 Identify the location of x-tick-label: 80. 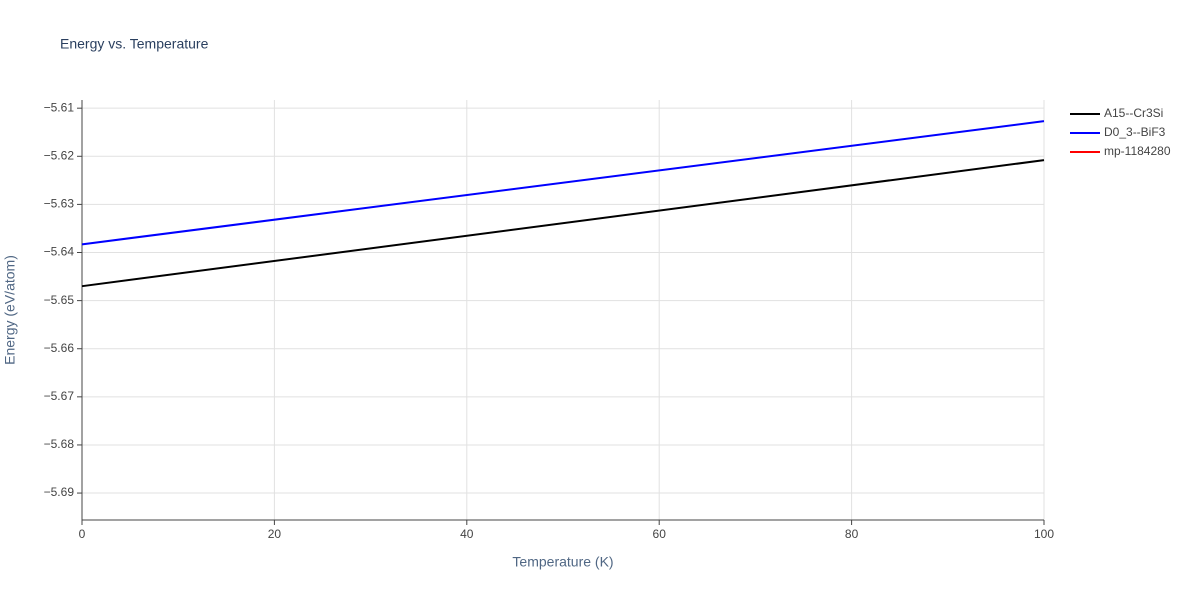
(852, 534).